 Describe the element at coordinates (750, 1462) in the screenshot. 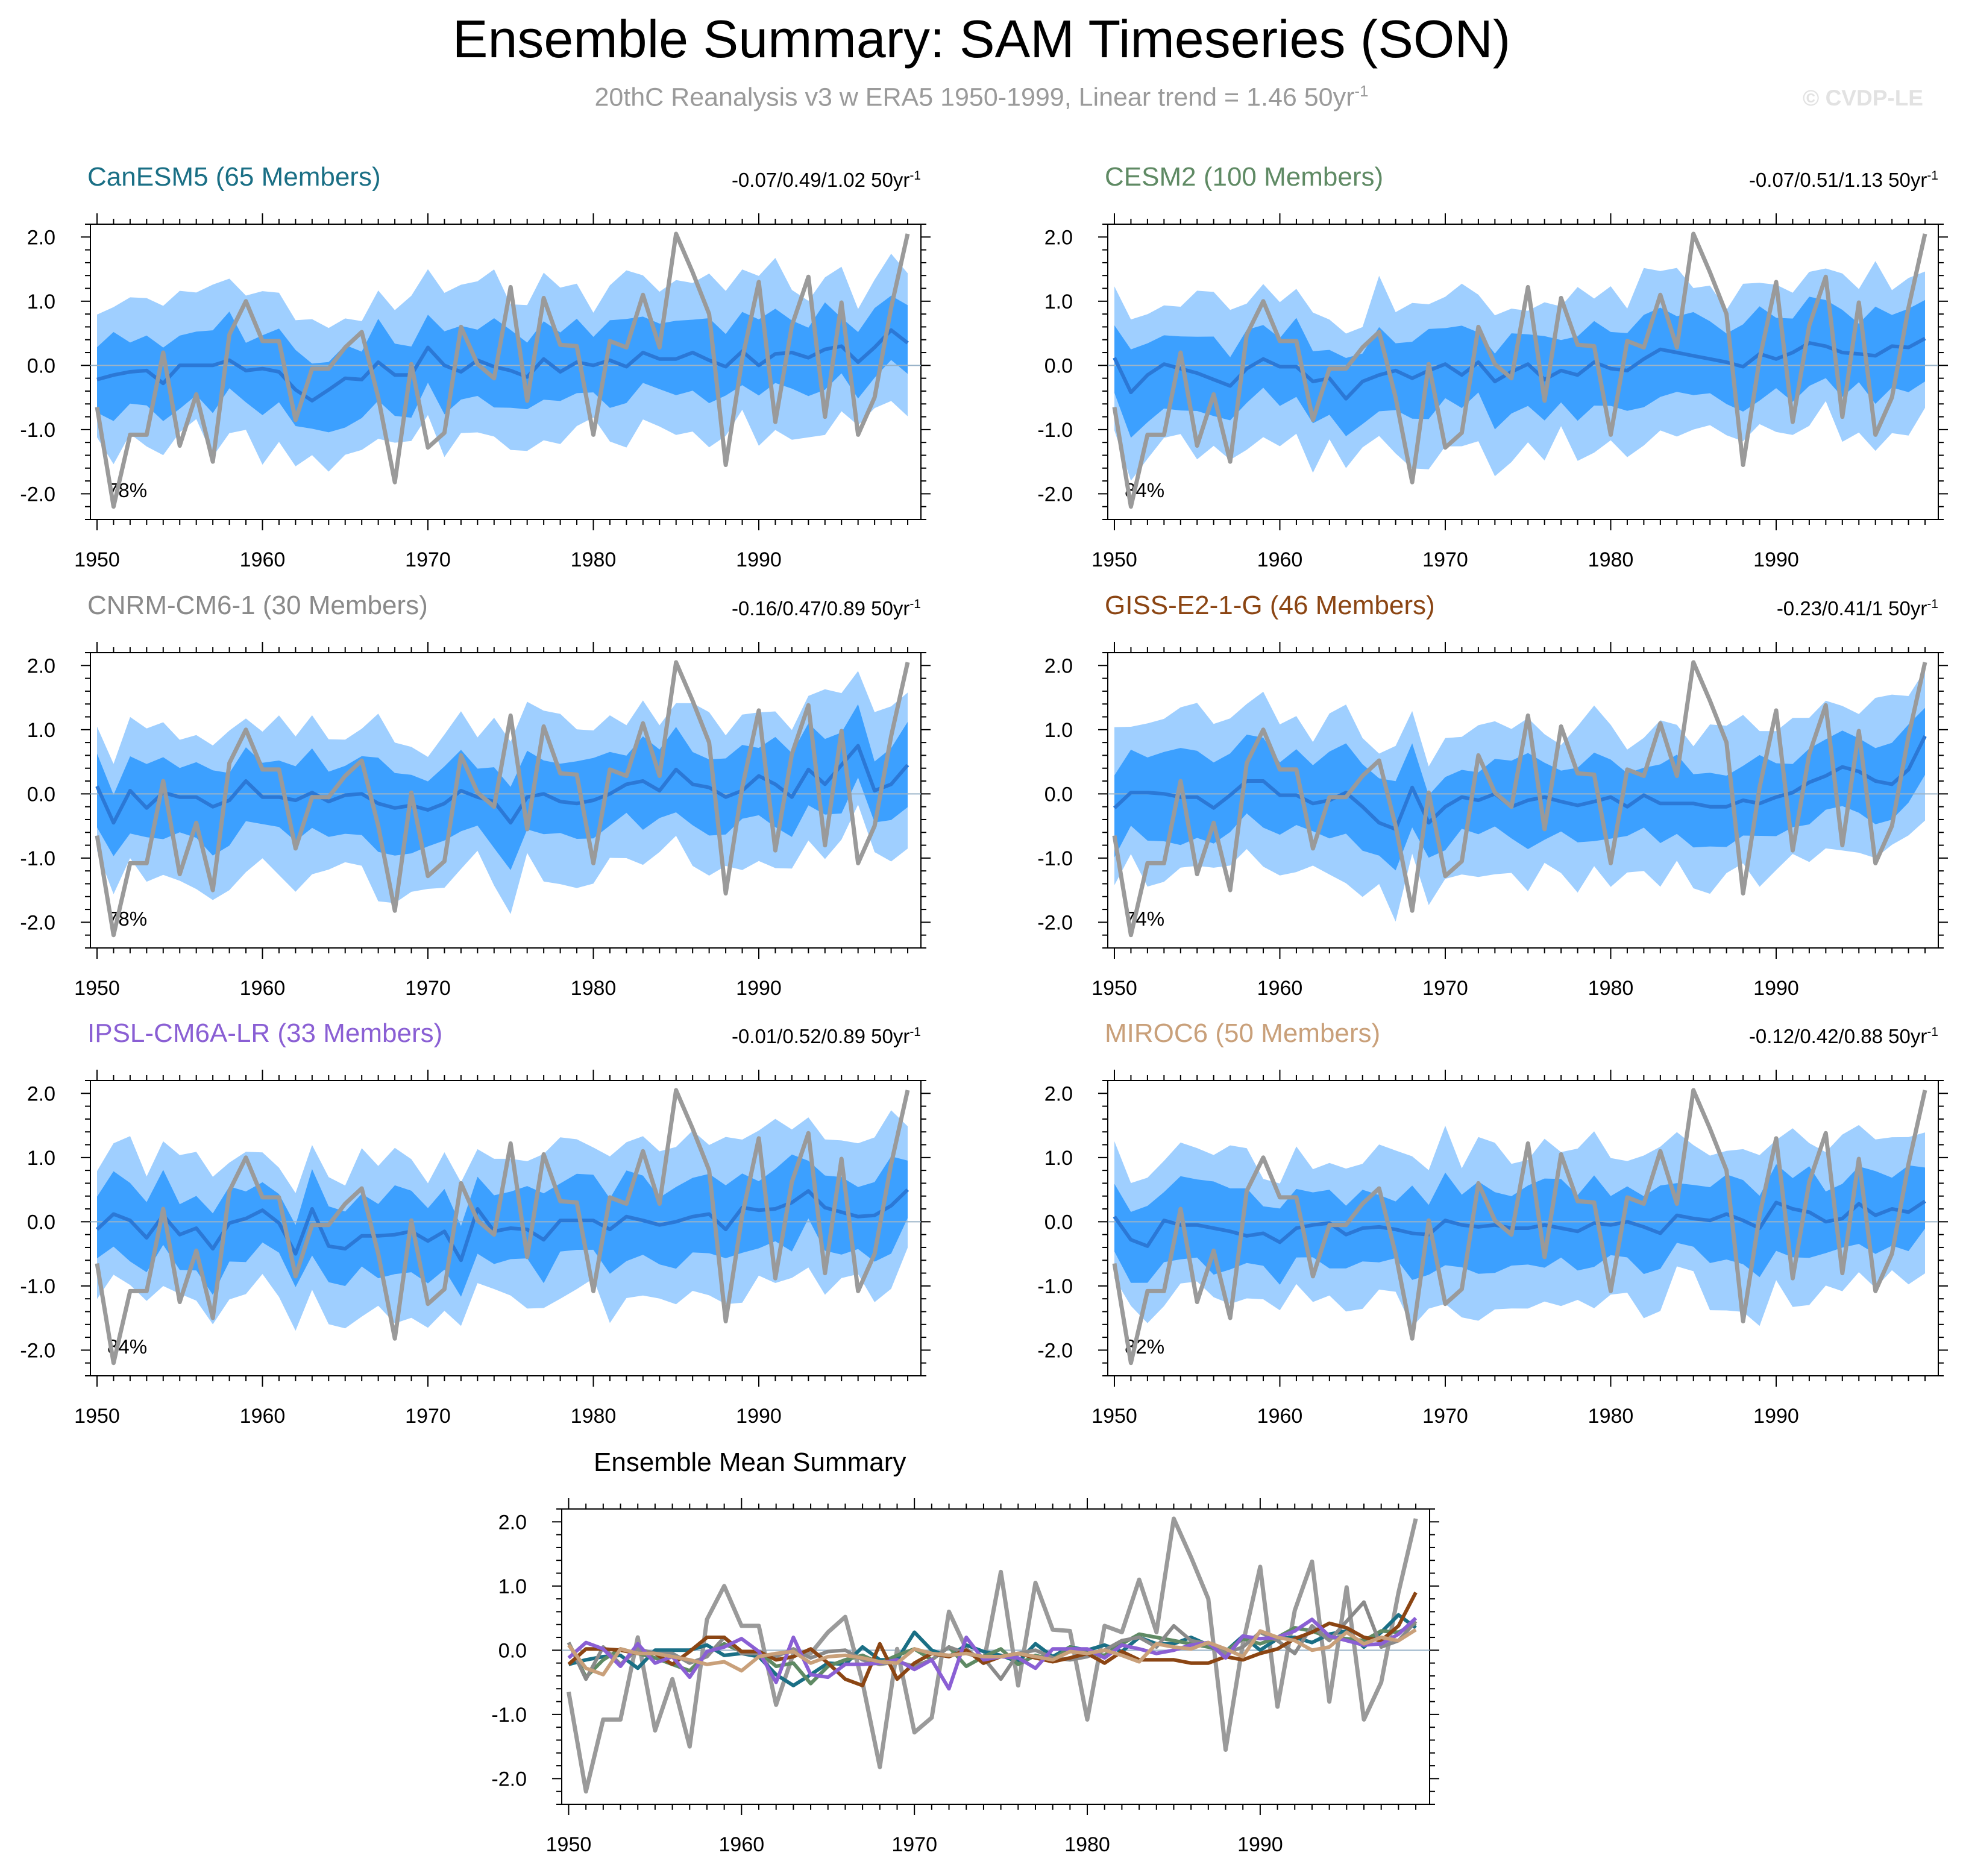

I see `summary-title: Ensemble Mean Summary` at that location.